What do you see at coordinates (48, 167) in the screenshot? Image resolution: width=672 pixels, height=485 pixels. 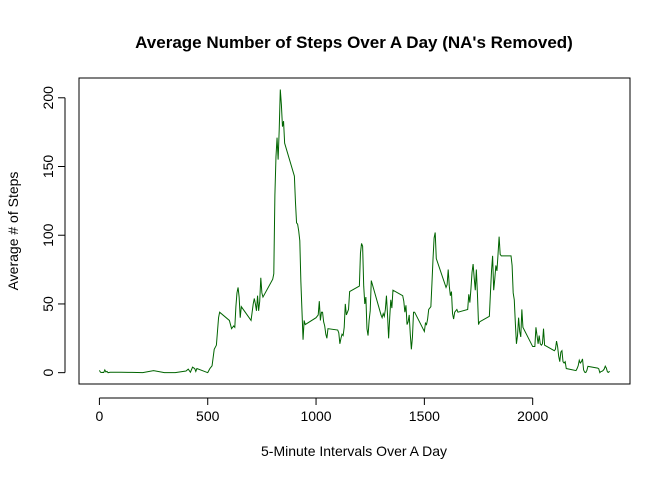 I see `y-tick-label: 150` at bounding box center [48, 167].